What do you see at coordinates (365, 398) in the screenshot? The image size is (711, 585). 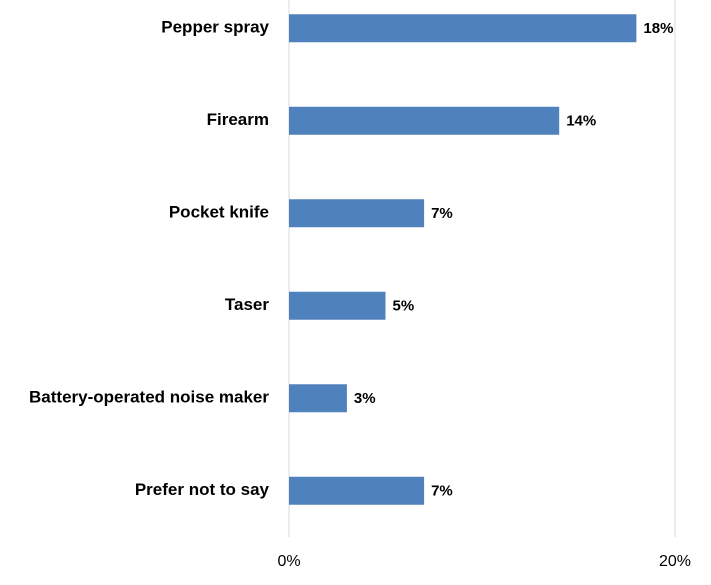 I see `value-label: 3%` at bounding box center [365, 398].